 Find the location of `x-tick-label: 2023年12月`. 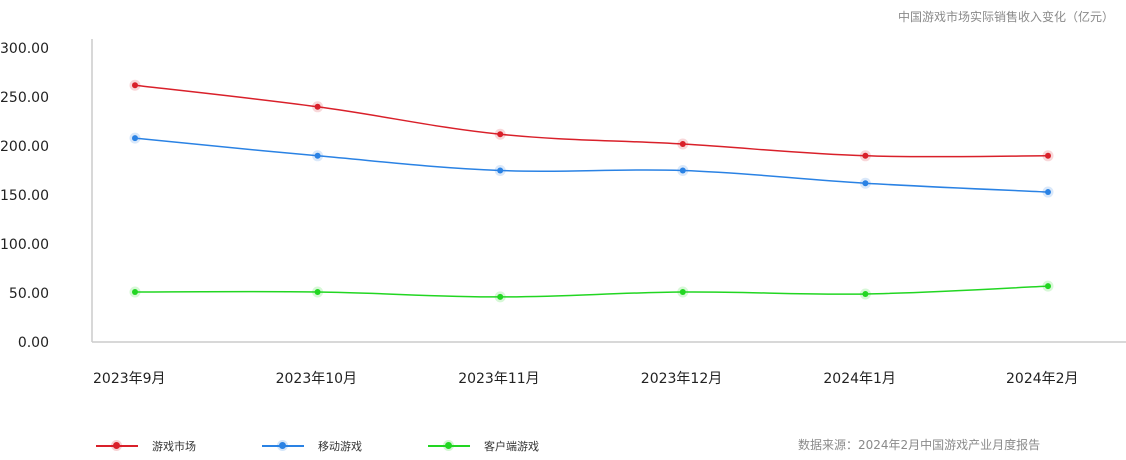

x-tick-label: 2023年12月 is located at coordinates (681, 379).